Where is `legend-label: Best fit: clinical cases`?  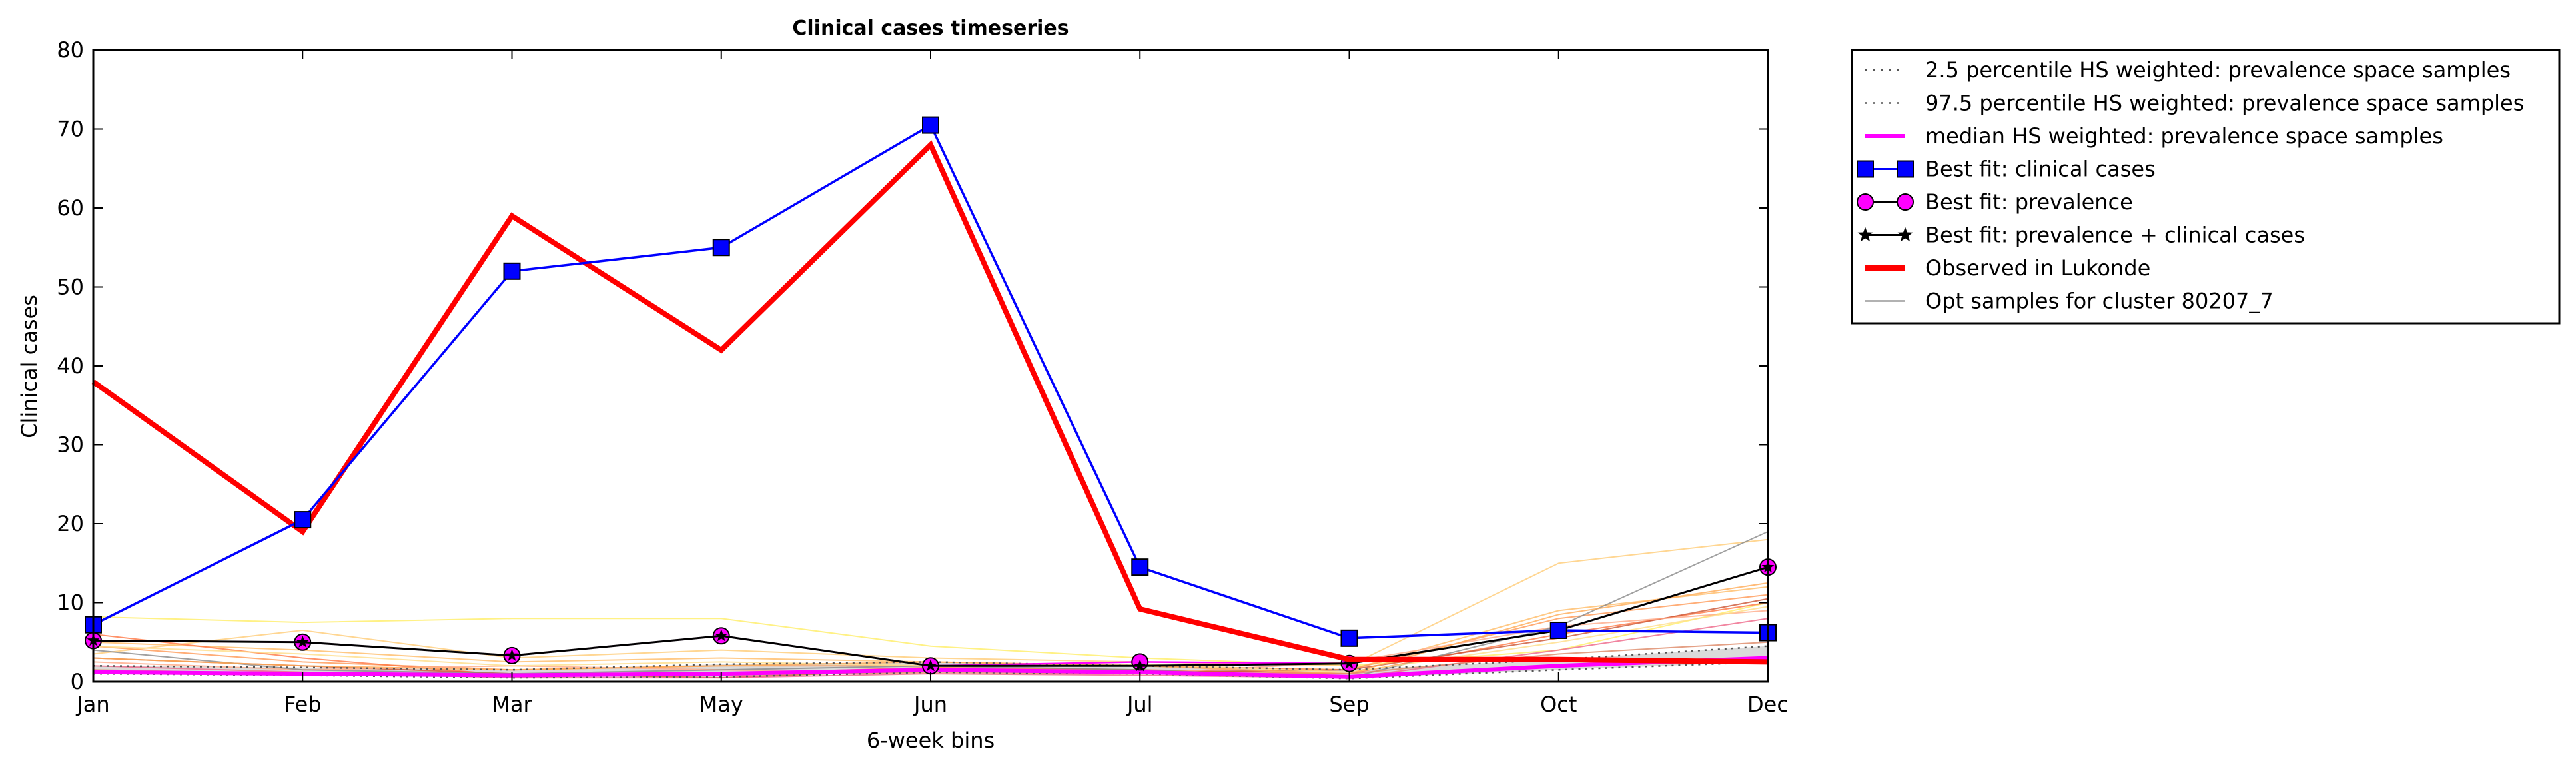
legend-label: Best fit: clinical cases is located at coordinates (2041, 169).